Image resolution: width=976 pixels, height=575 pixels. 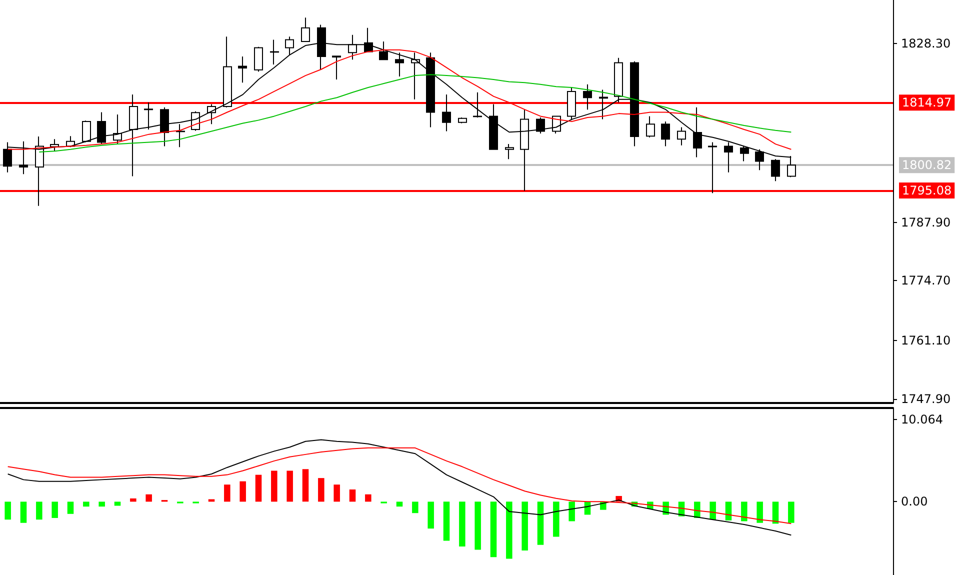 What do you see at coordinates (927, 165) in the screenshot?
I see `ref-line-label: 1800.82` at bounding box center [927, 165].